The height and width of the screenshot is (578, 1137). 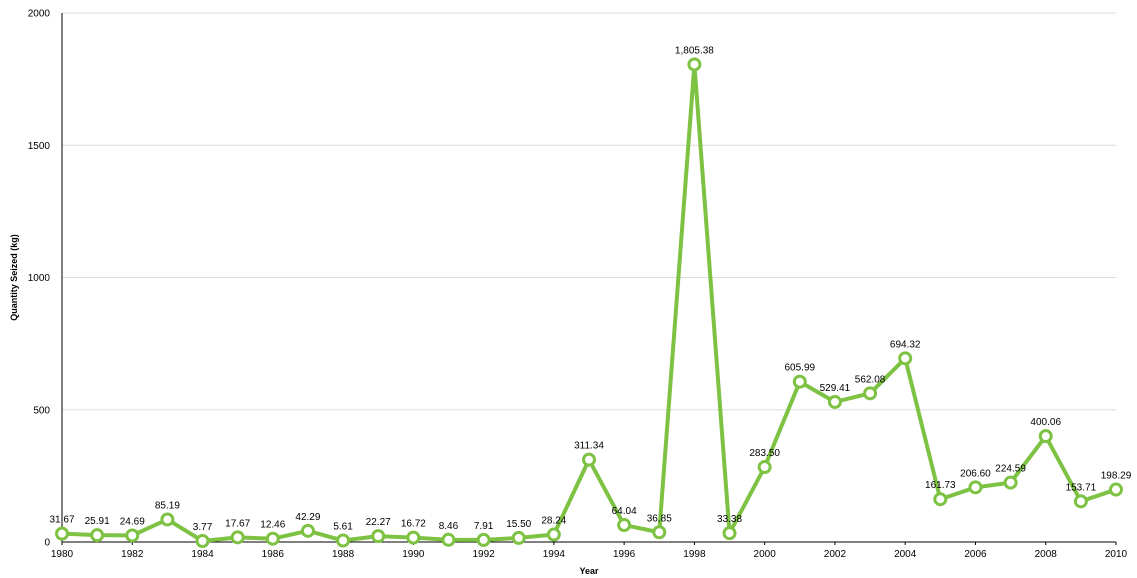 What do you see at coordinates (729, 533) in the screenshot?
I see `data-point-1999` at bounding box center [729, 533].